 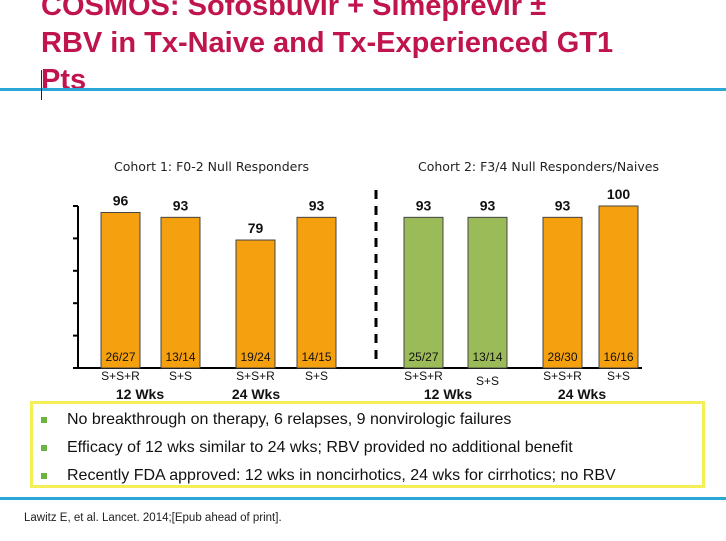 What do you see at coordinates (180, 292) in the screenshot?
I see `bar-c1-12wks-ss` at bounding box center [180, 292].